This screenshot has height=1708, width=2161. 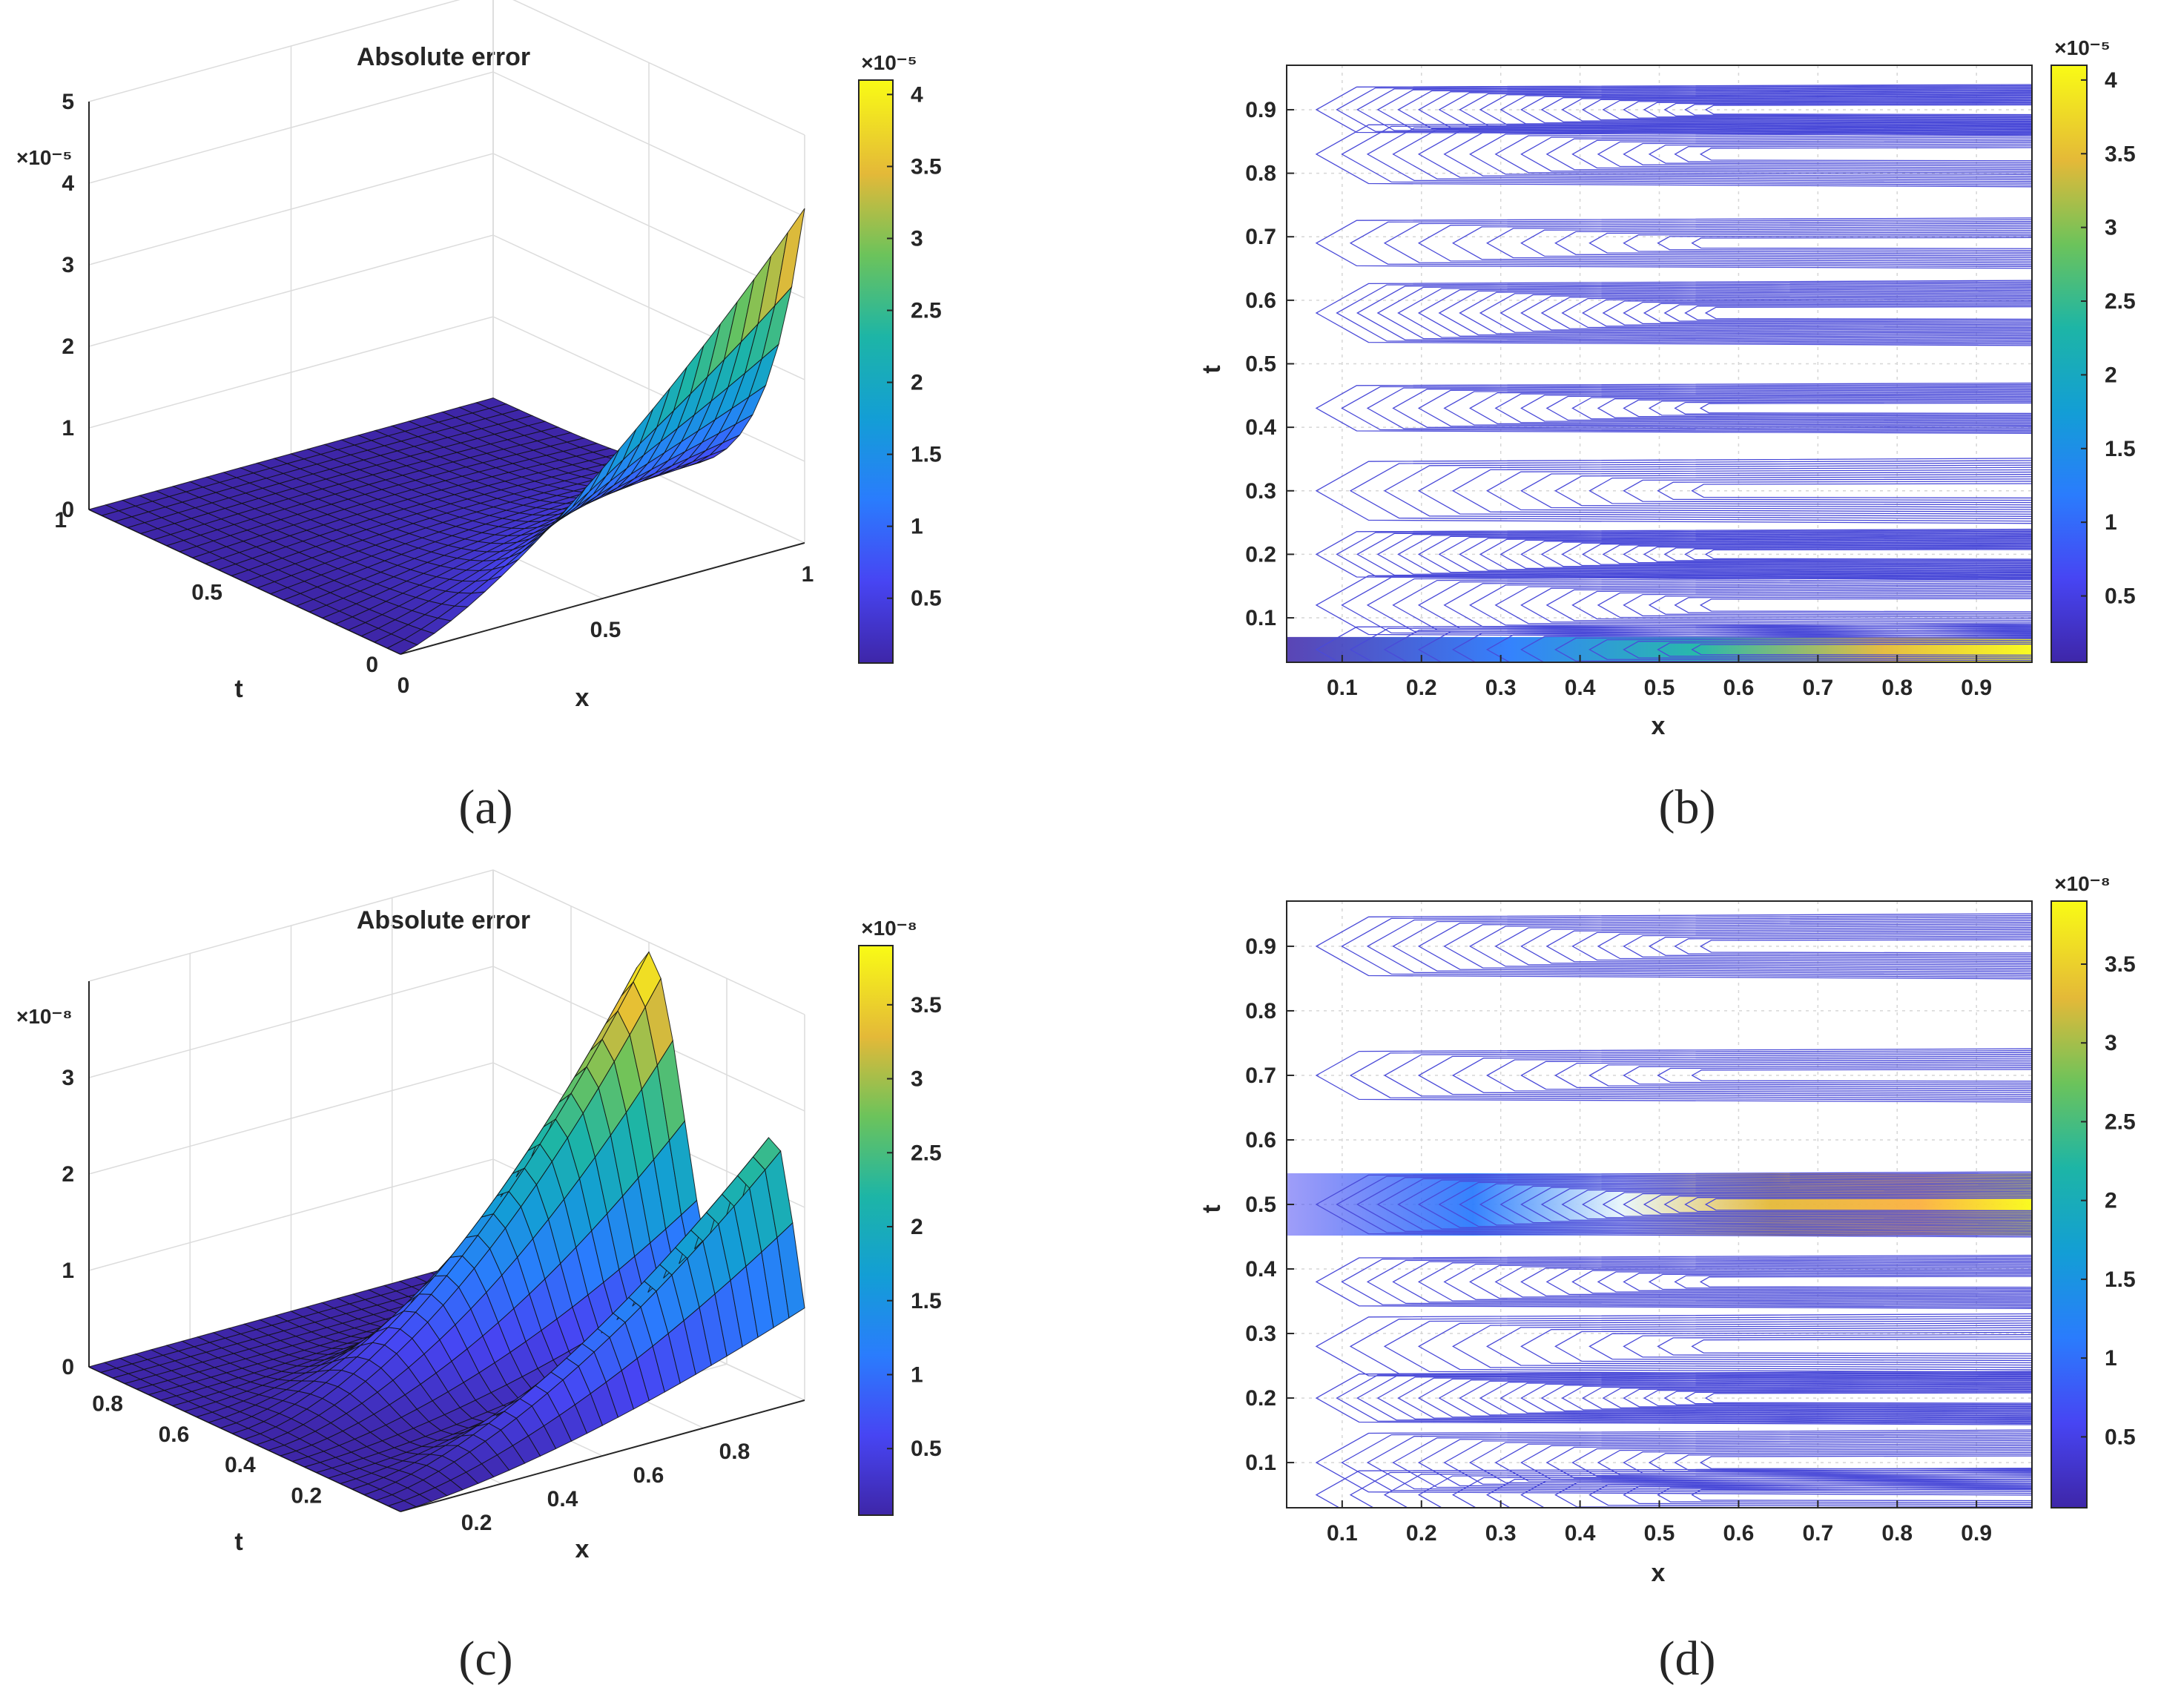 What do you see at coordinates (582, 698) in the screenshot?
I see `panel-a-x-label: x` at bounding box center [582, 698].